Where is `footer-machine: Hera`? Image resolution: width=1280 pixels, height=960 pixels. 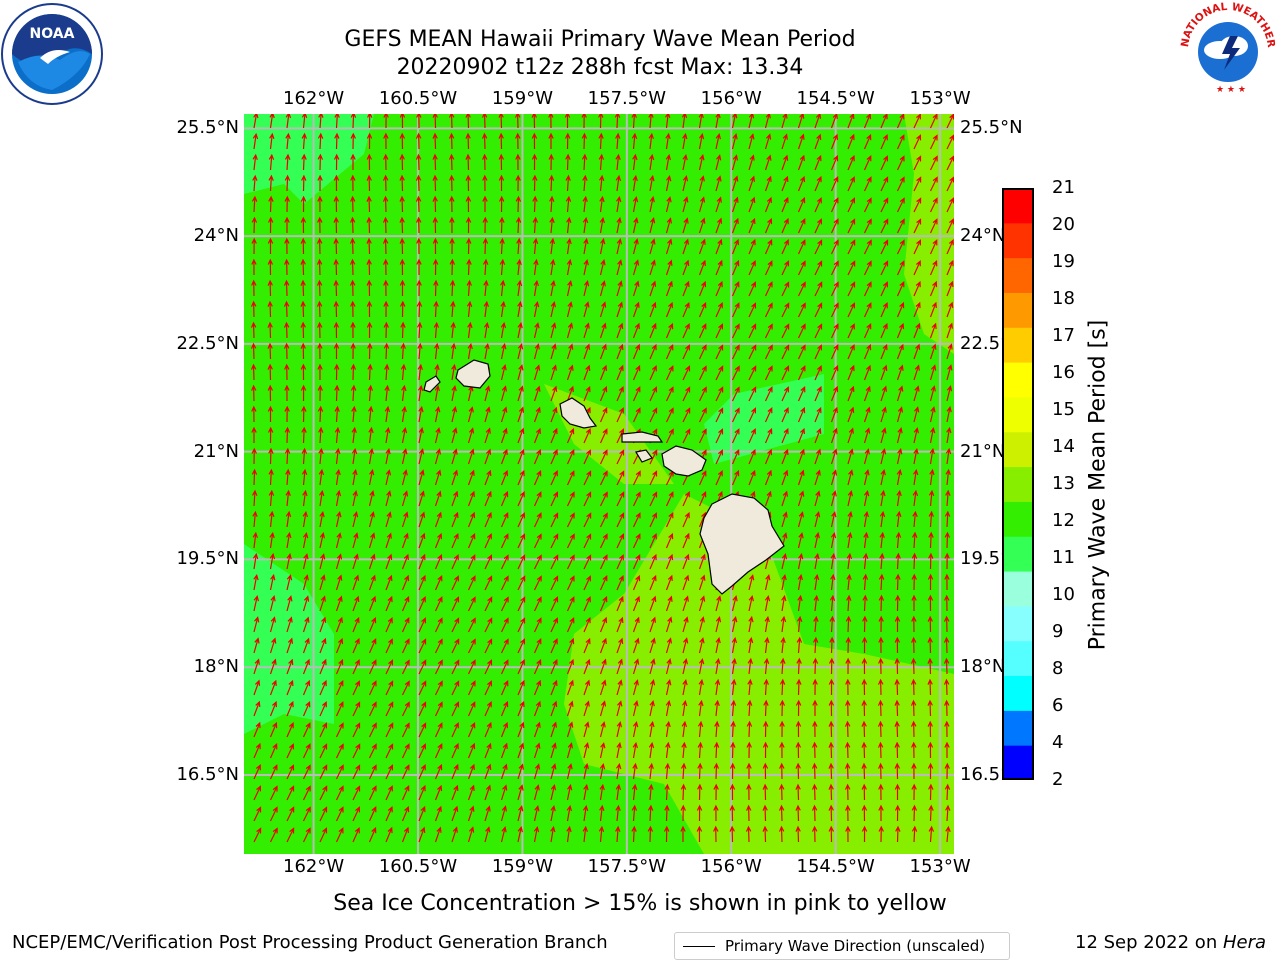
footer-machine: Hera is located at coordinates (1244, 942).